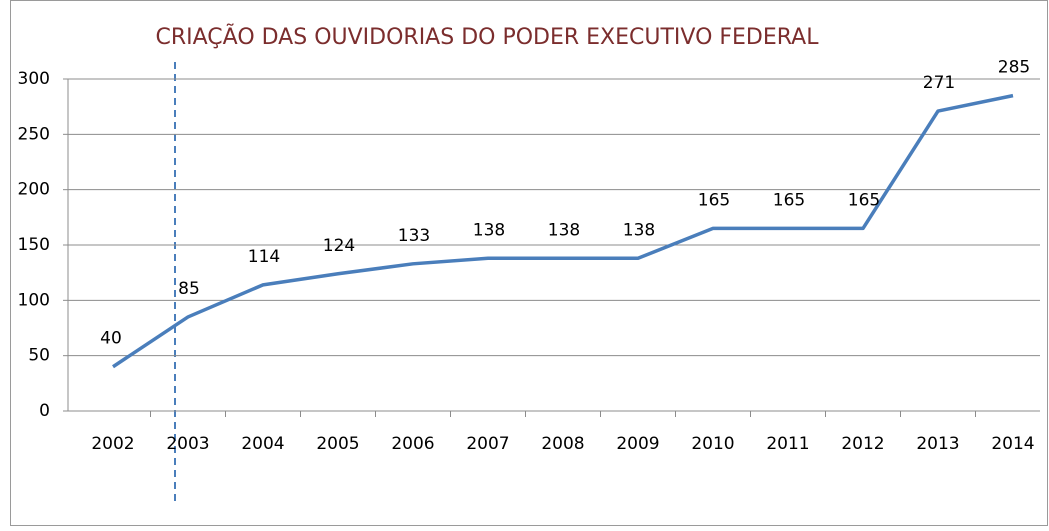 This screenshot has width=1049, height=531. I want to click on y-tick-label: 100, so click(34, 300).